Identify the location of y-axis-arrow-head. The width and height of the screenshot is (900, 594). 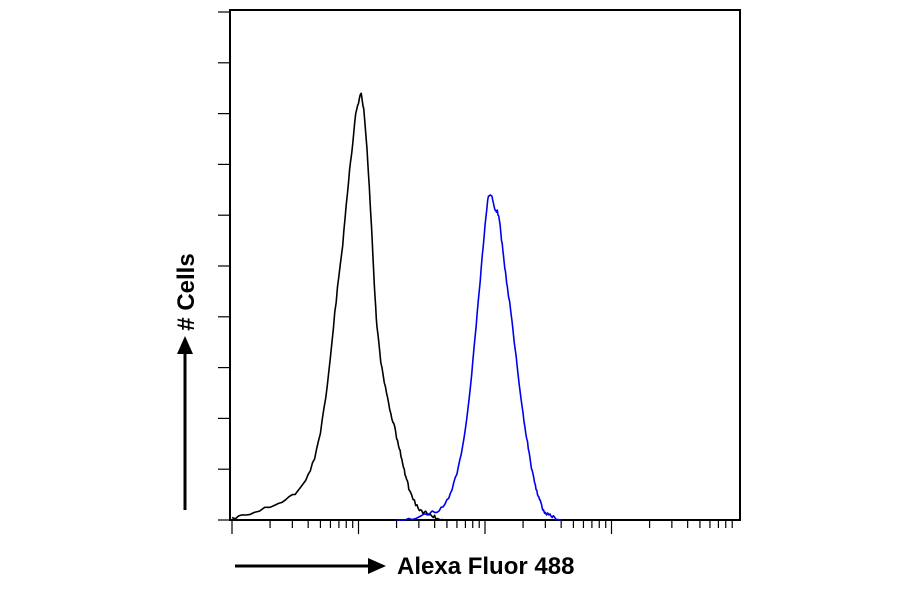
(185, 345).